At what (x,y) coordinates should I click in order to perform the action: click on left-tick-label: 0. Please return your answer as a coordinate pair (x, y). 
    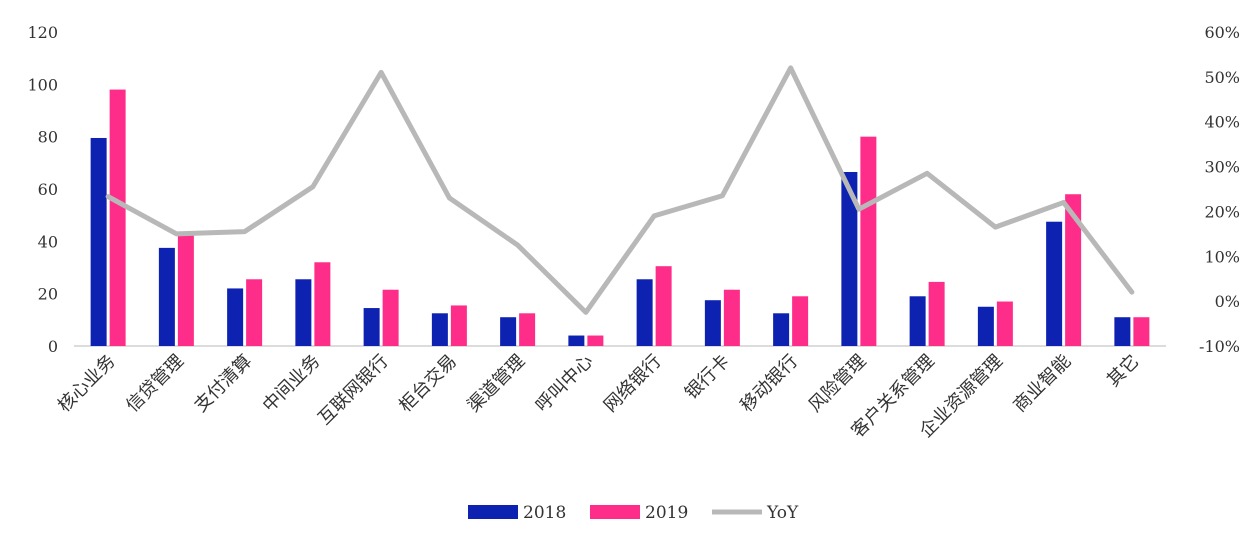
    Looking at the image, I should click on (53, 346).